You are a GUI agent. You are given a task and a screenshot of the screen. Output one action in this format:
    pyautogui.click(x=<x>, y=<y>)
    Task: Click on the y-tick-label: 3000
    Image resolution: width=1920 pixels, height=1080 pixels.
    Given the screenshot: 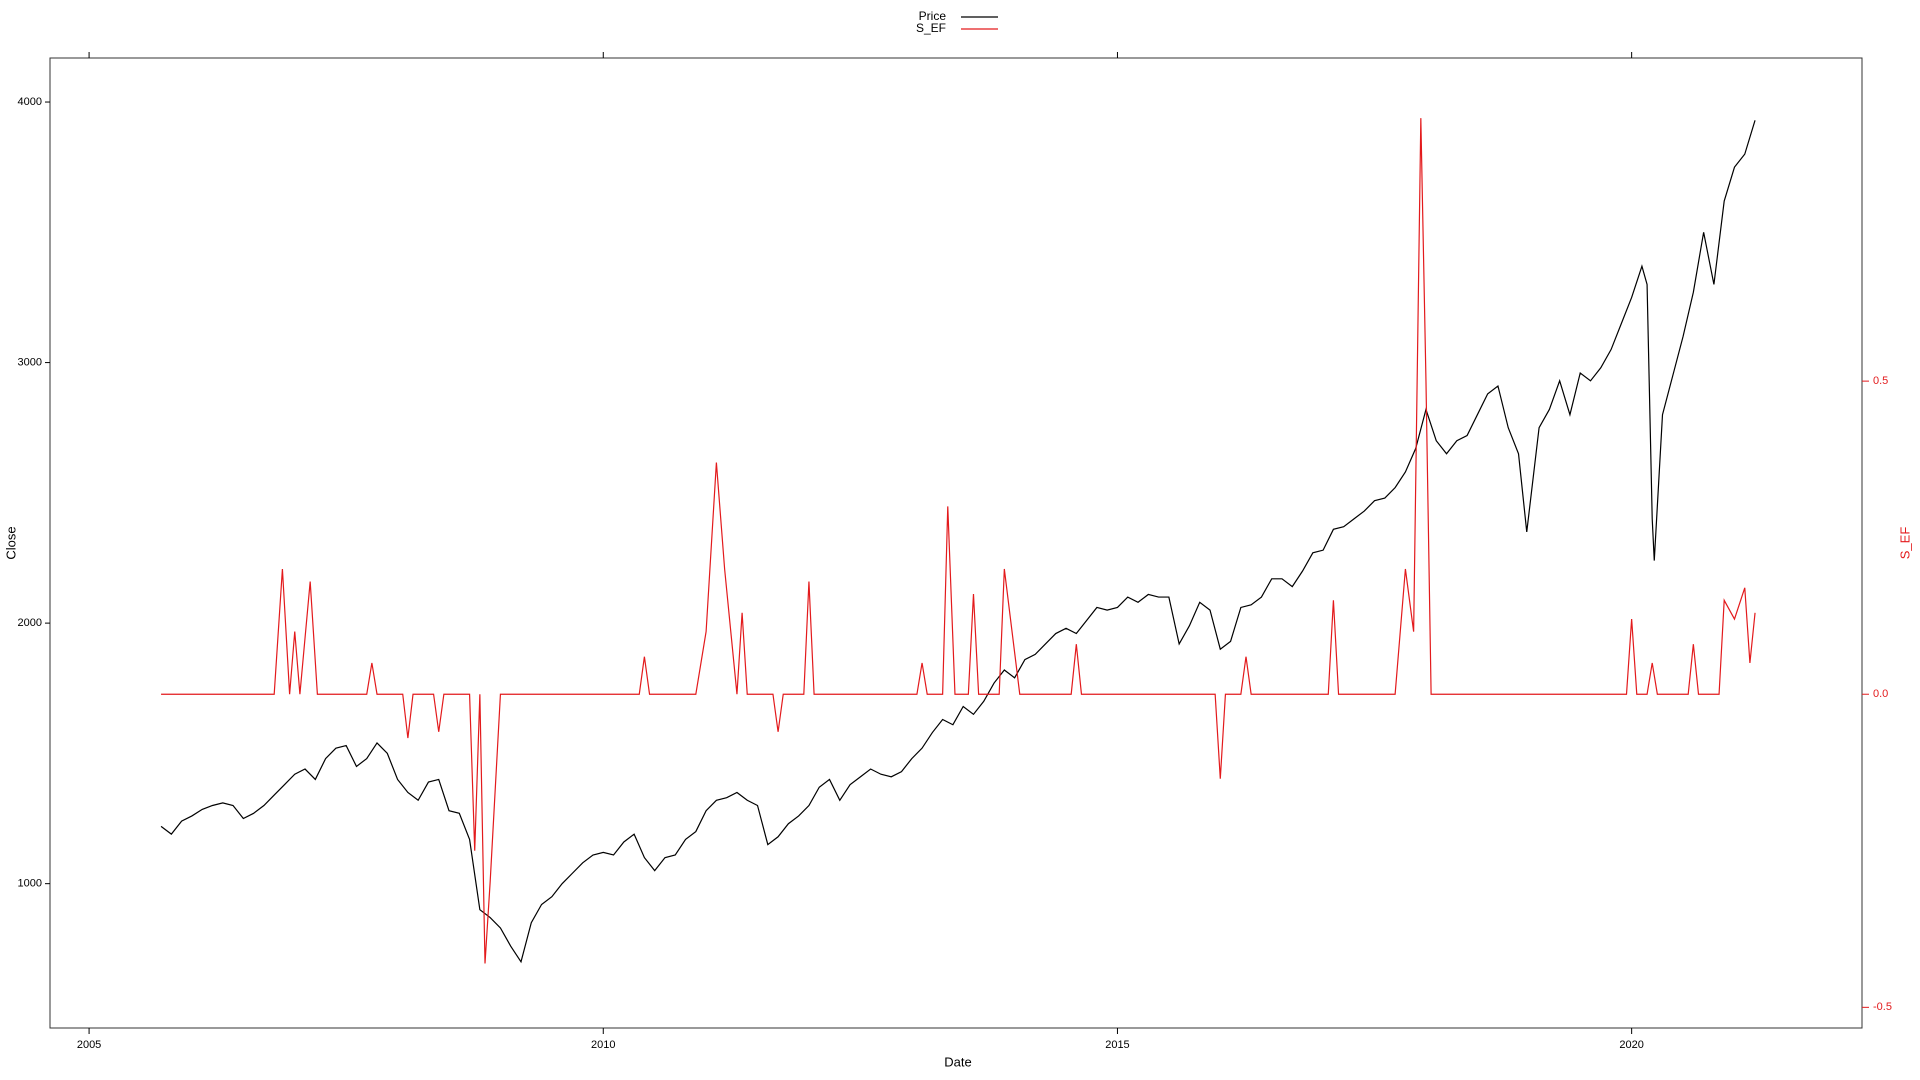 What is the action you would take?
    pyautogui.click(x=30, y=362)
    